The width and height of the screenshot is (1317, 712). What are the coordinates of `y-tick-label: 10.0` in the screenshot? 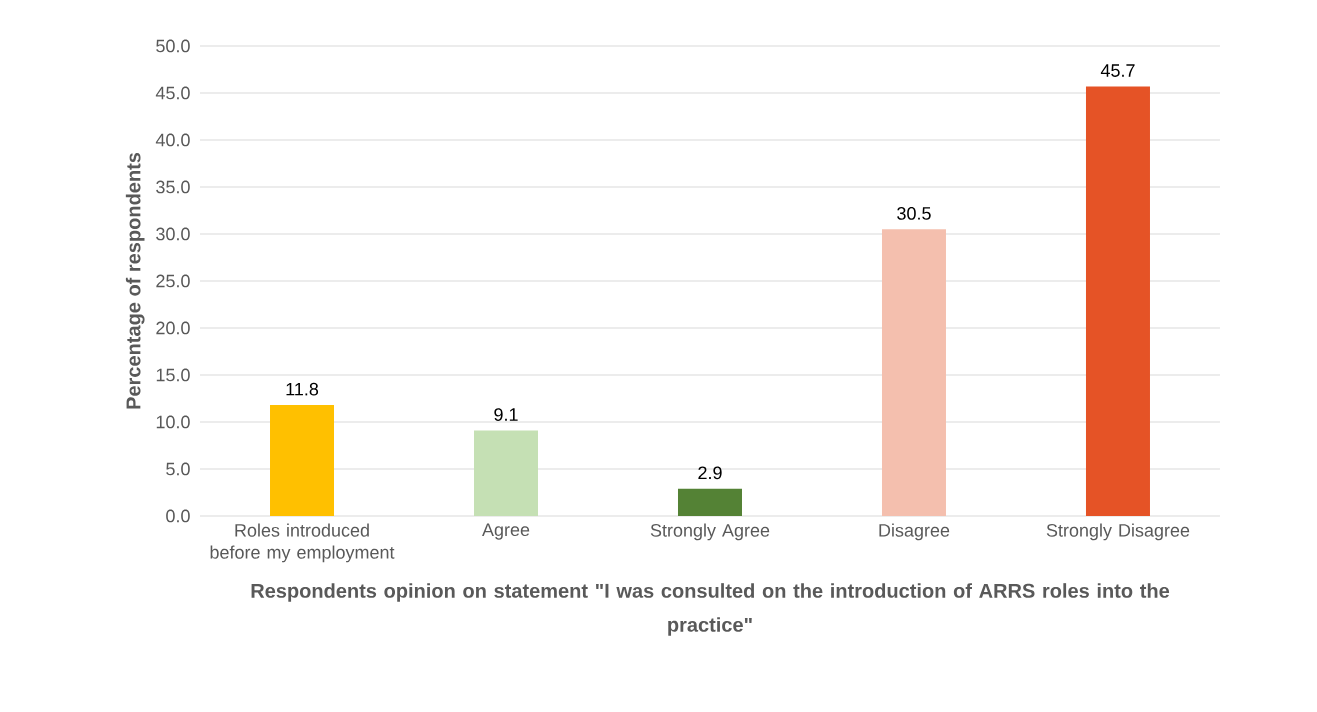 It's located at (173, 422).